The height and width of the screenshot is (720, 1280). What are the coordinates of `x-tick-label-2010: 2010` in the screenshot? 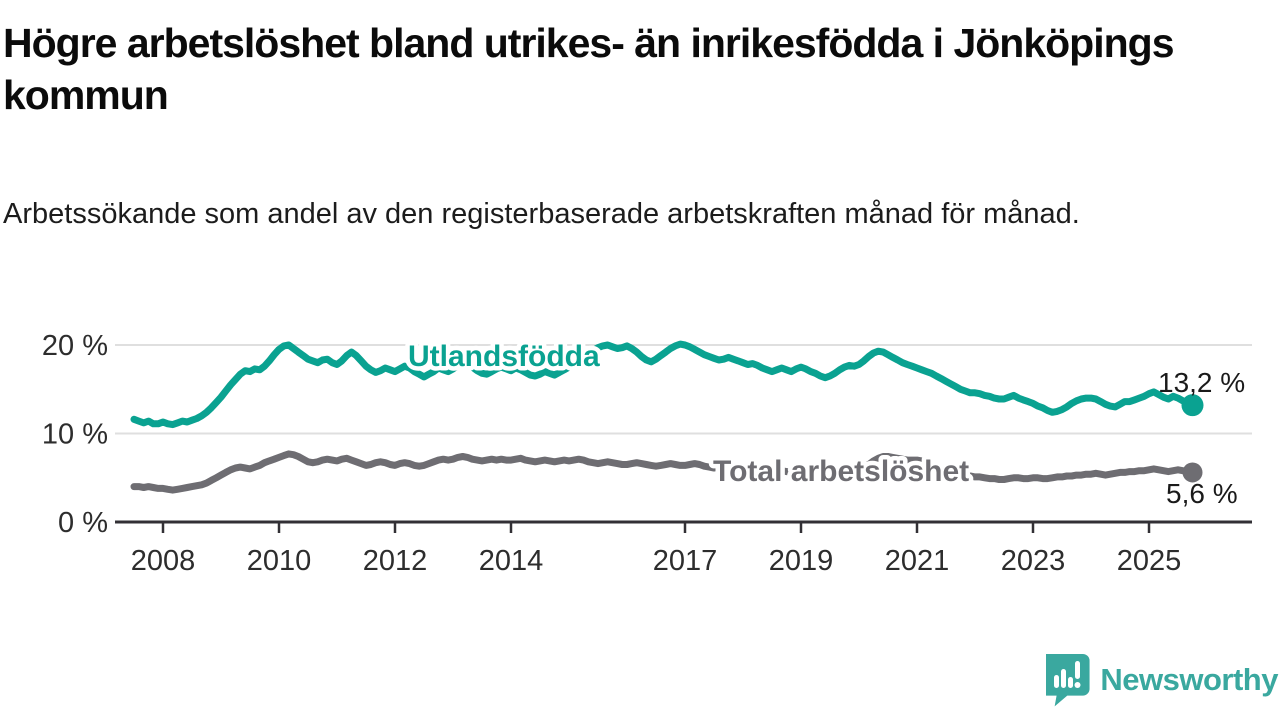 It's located at (279, 561).